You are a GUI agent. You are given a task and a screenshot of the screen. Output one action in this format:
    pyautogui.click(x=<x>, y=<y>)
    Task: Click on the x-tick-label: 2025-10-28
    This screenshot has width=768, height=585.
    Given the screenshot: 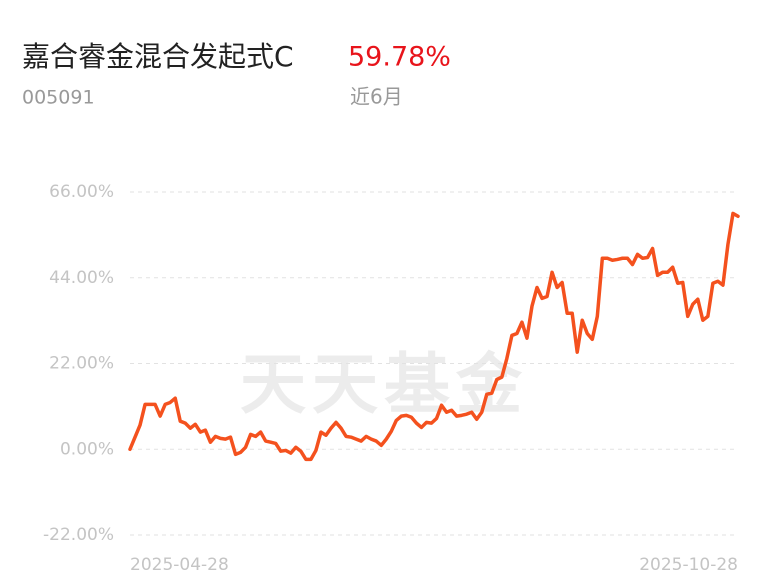 What is the action you would take?
    pyautogui.click(x=688, y=565)
    